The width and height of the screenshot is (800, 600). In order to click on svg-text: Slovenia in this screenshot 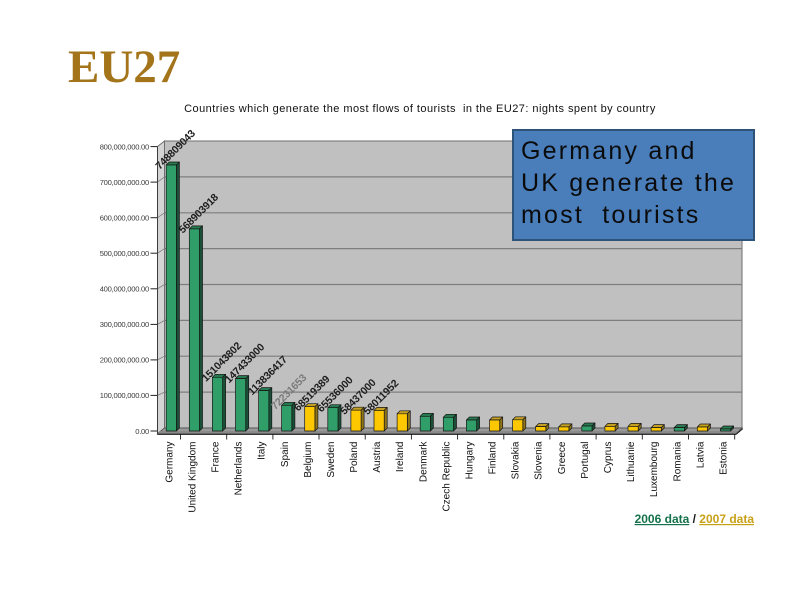, I will do `click(539, 460)`.